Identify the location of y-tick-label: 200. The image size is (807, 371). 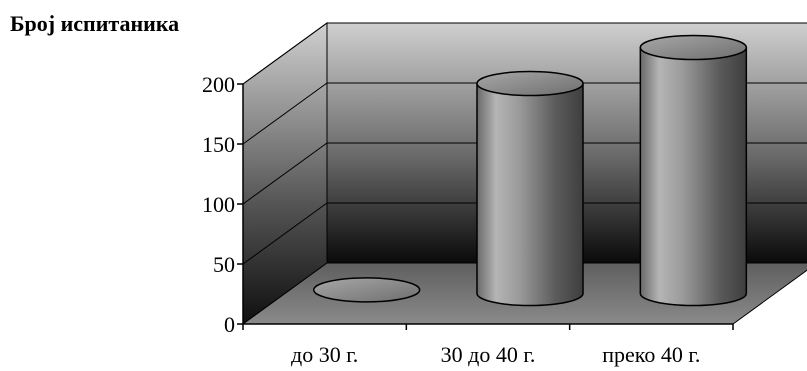
(218, 84).